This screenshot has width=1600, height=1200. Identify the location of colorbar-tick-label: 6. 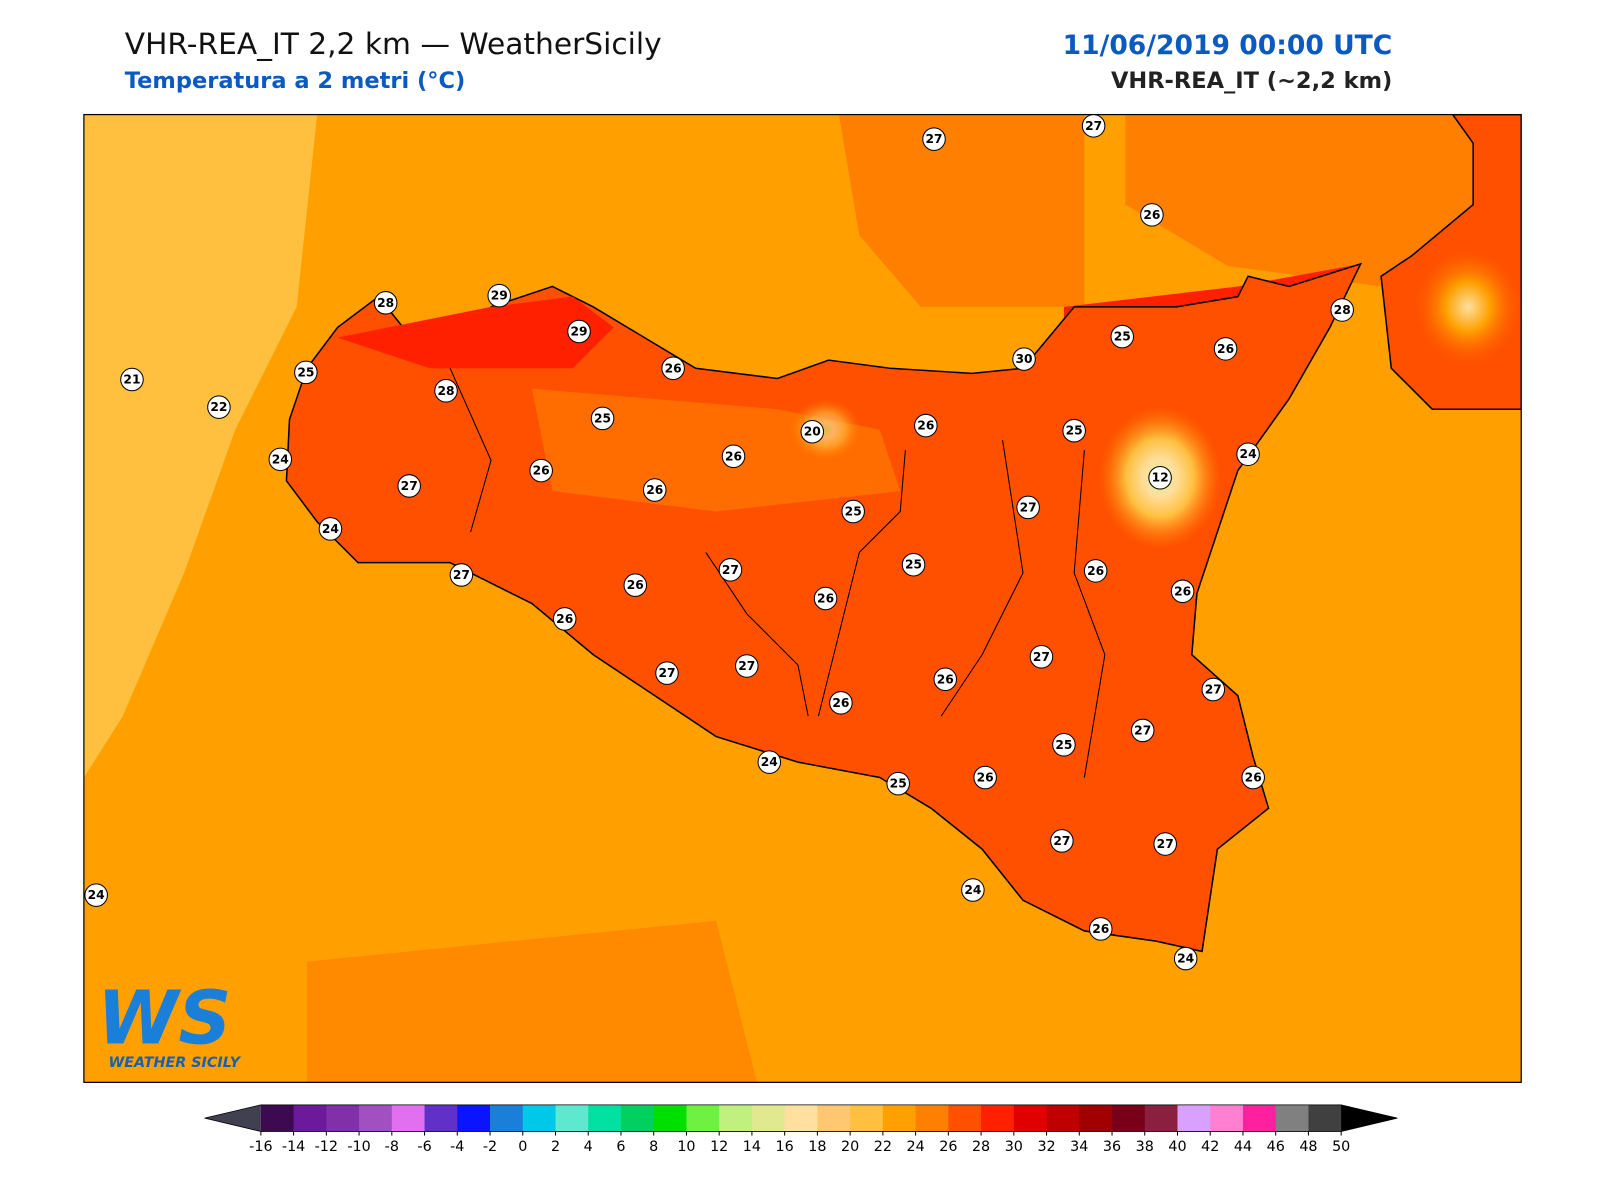
(620, 1147).